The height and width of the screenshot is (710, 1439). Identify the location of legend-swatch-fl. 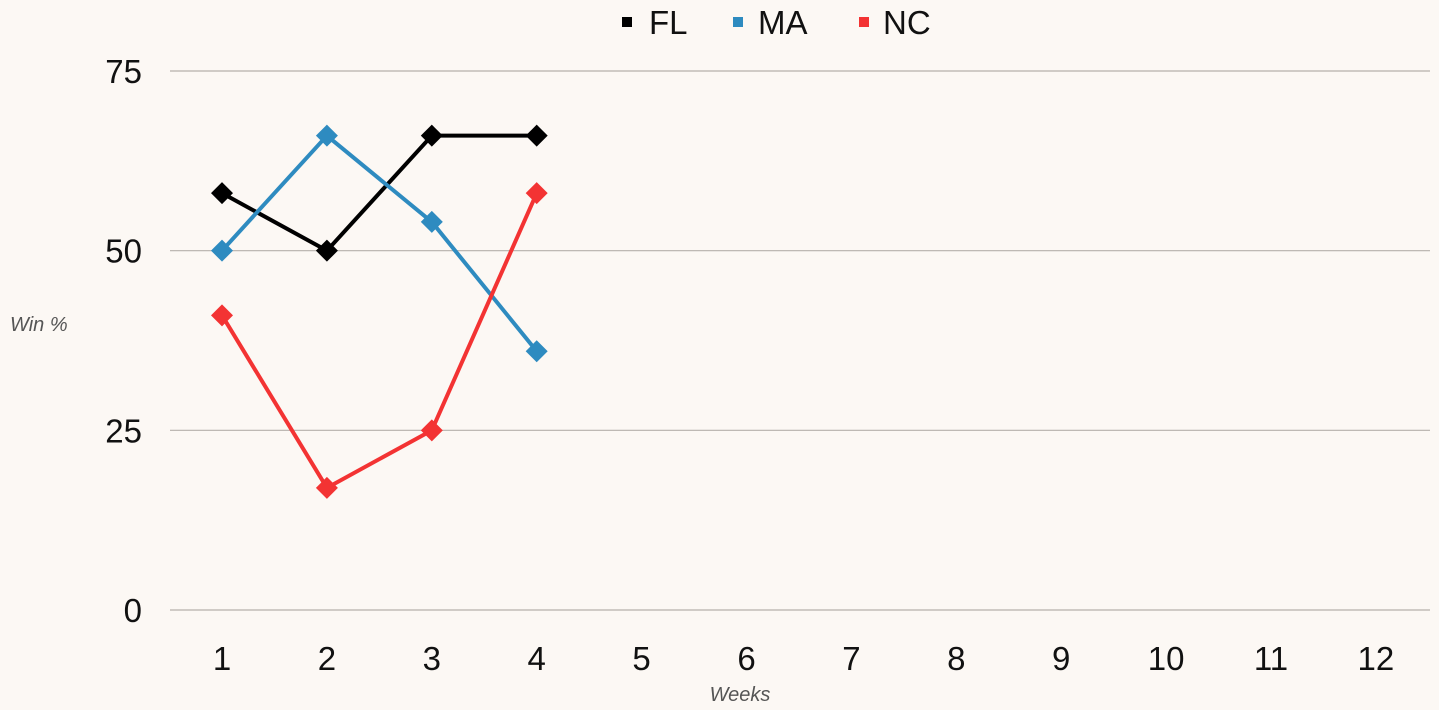
(627, 22).